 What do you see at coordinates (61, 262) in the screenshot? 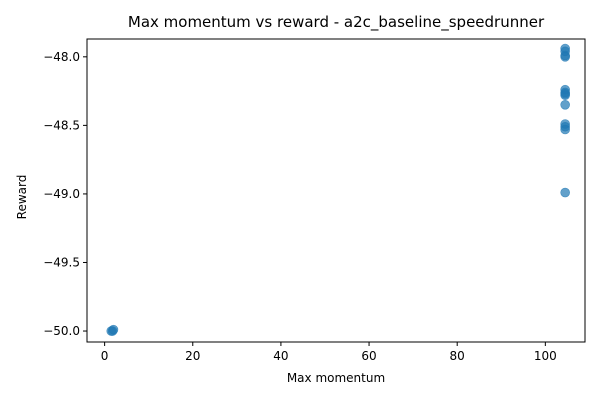
I see `y-tick-label: −49.5` at bounding box center [61, 262].